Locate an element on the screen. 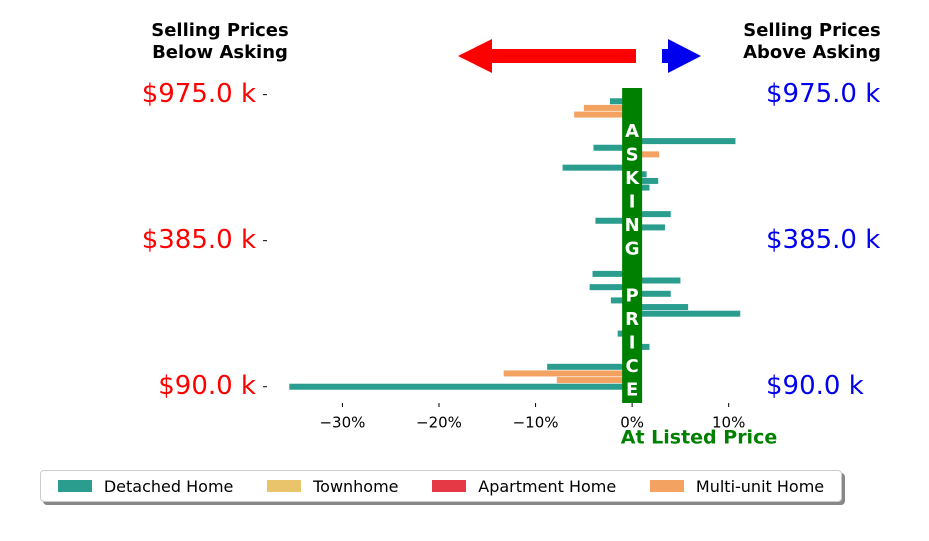  x-tick-label: 0% is located at coordinates (632, 423).